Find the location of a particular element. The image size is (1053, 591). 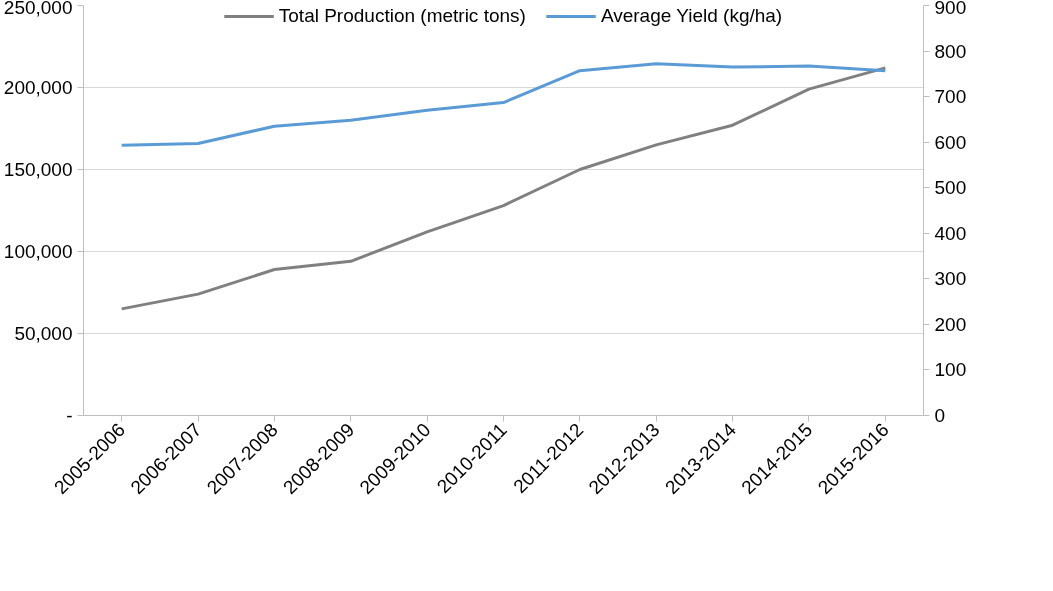

y-tick-label: 250,000 is located at coordinates (38, 9).